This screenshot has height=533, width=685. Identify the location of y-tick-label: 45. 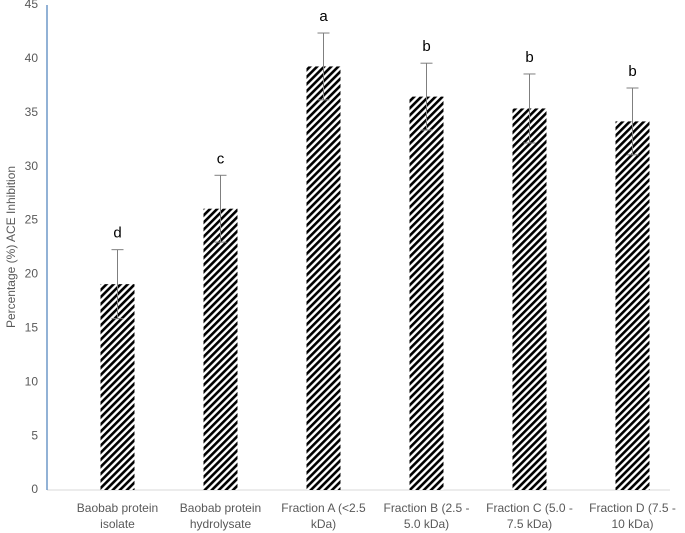
(32, 5).